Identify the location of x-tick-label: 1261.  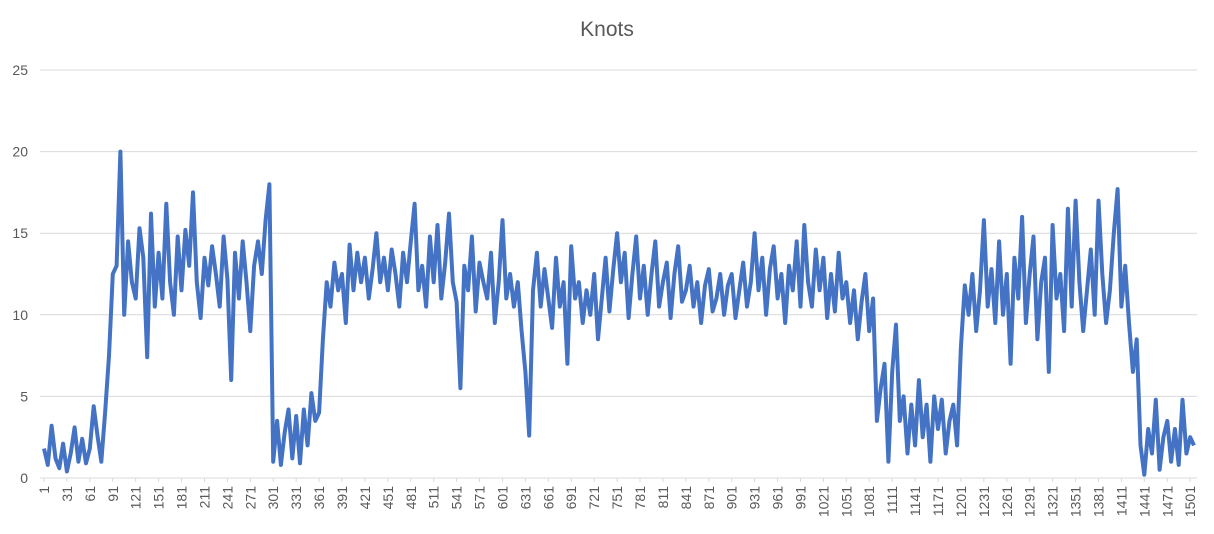
(1007, 501).